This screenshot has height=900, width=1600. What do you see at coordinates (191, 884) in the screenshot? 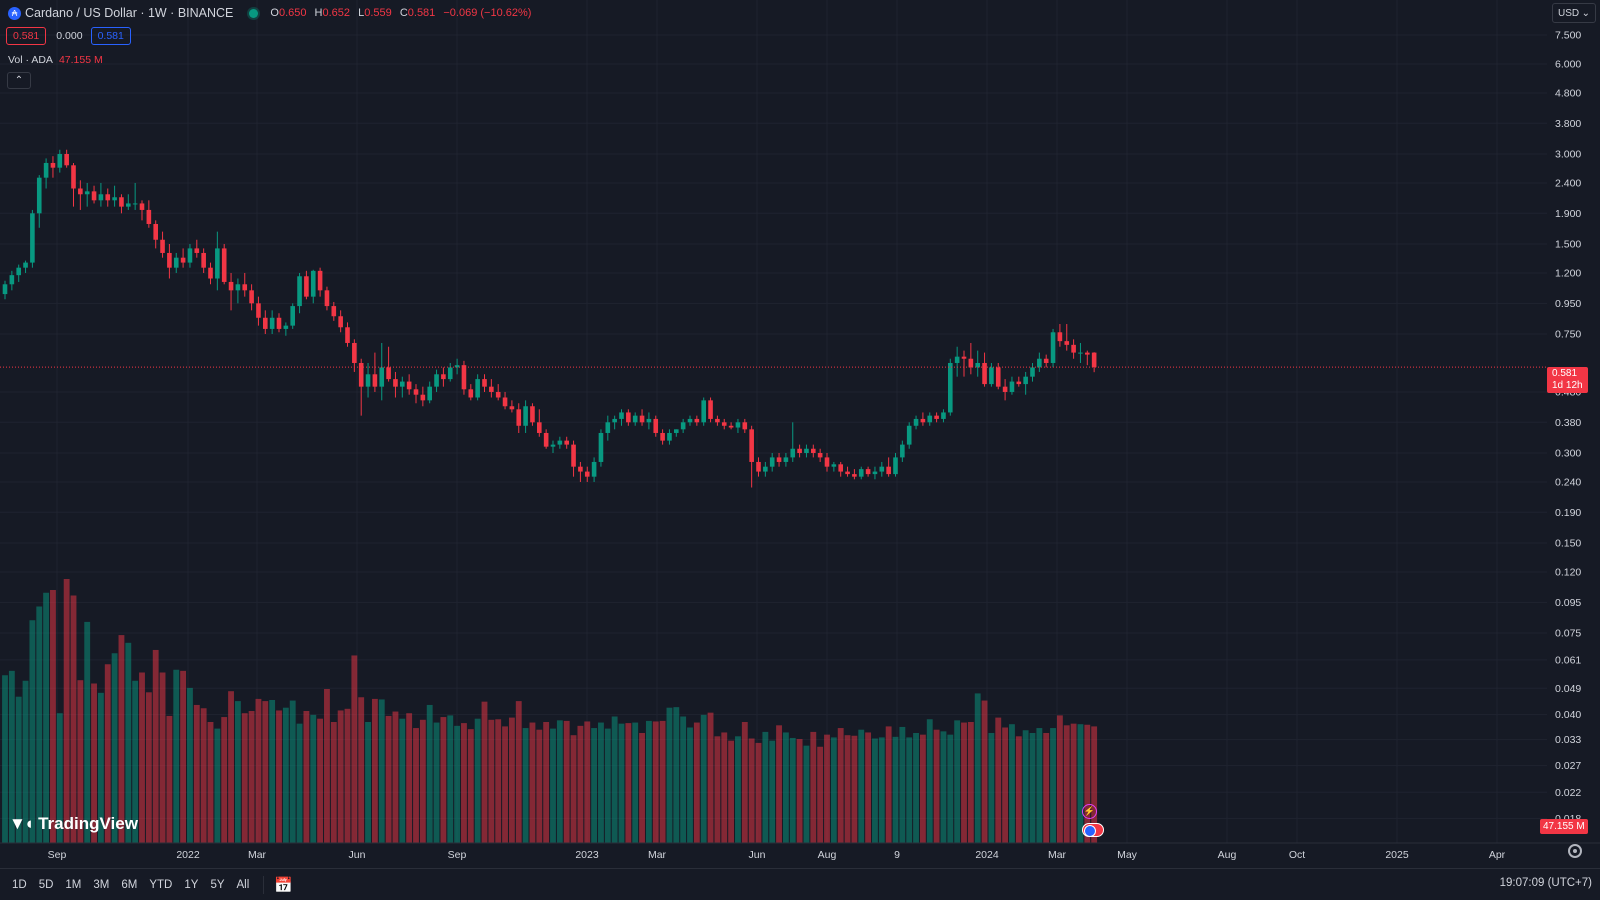
I see `range-1y-button: 1Y` at bounding box center [191, 884].